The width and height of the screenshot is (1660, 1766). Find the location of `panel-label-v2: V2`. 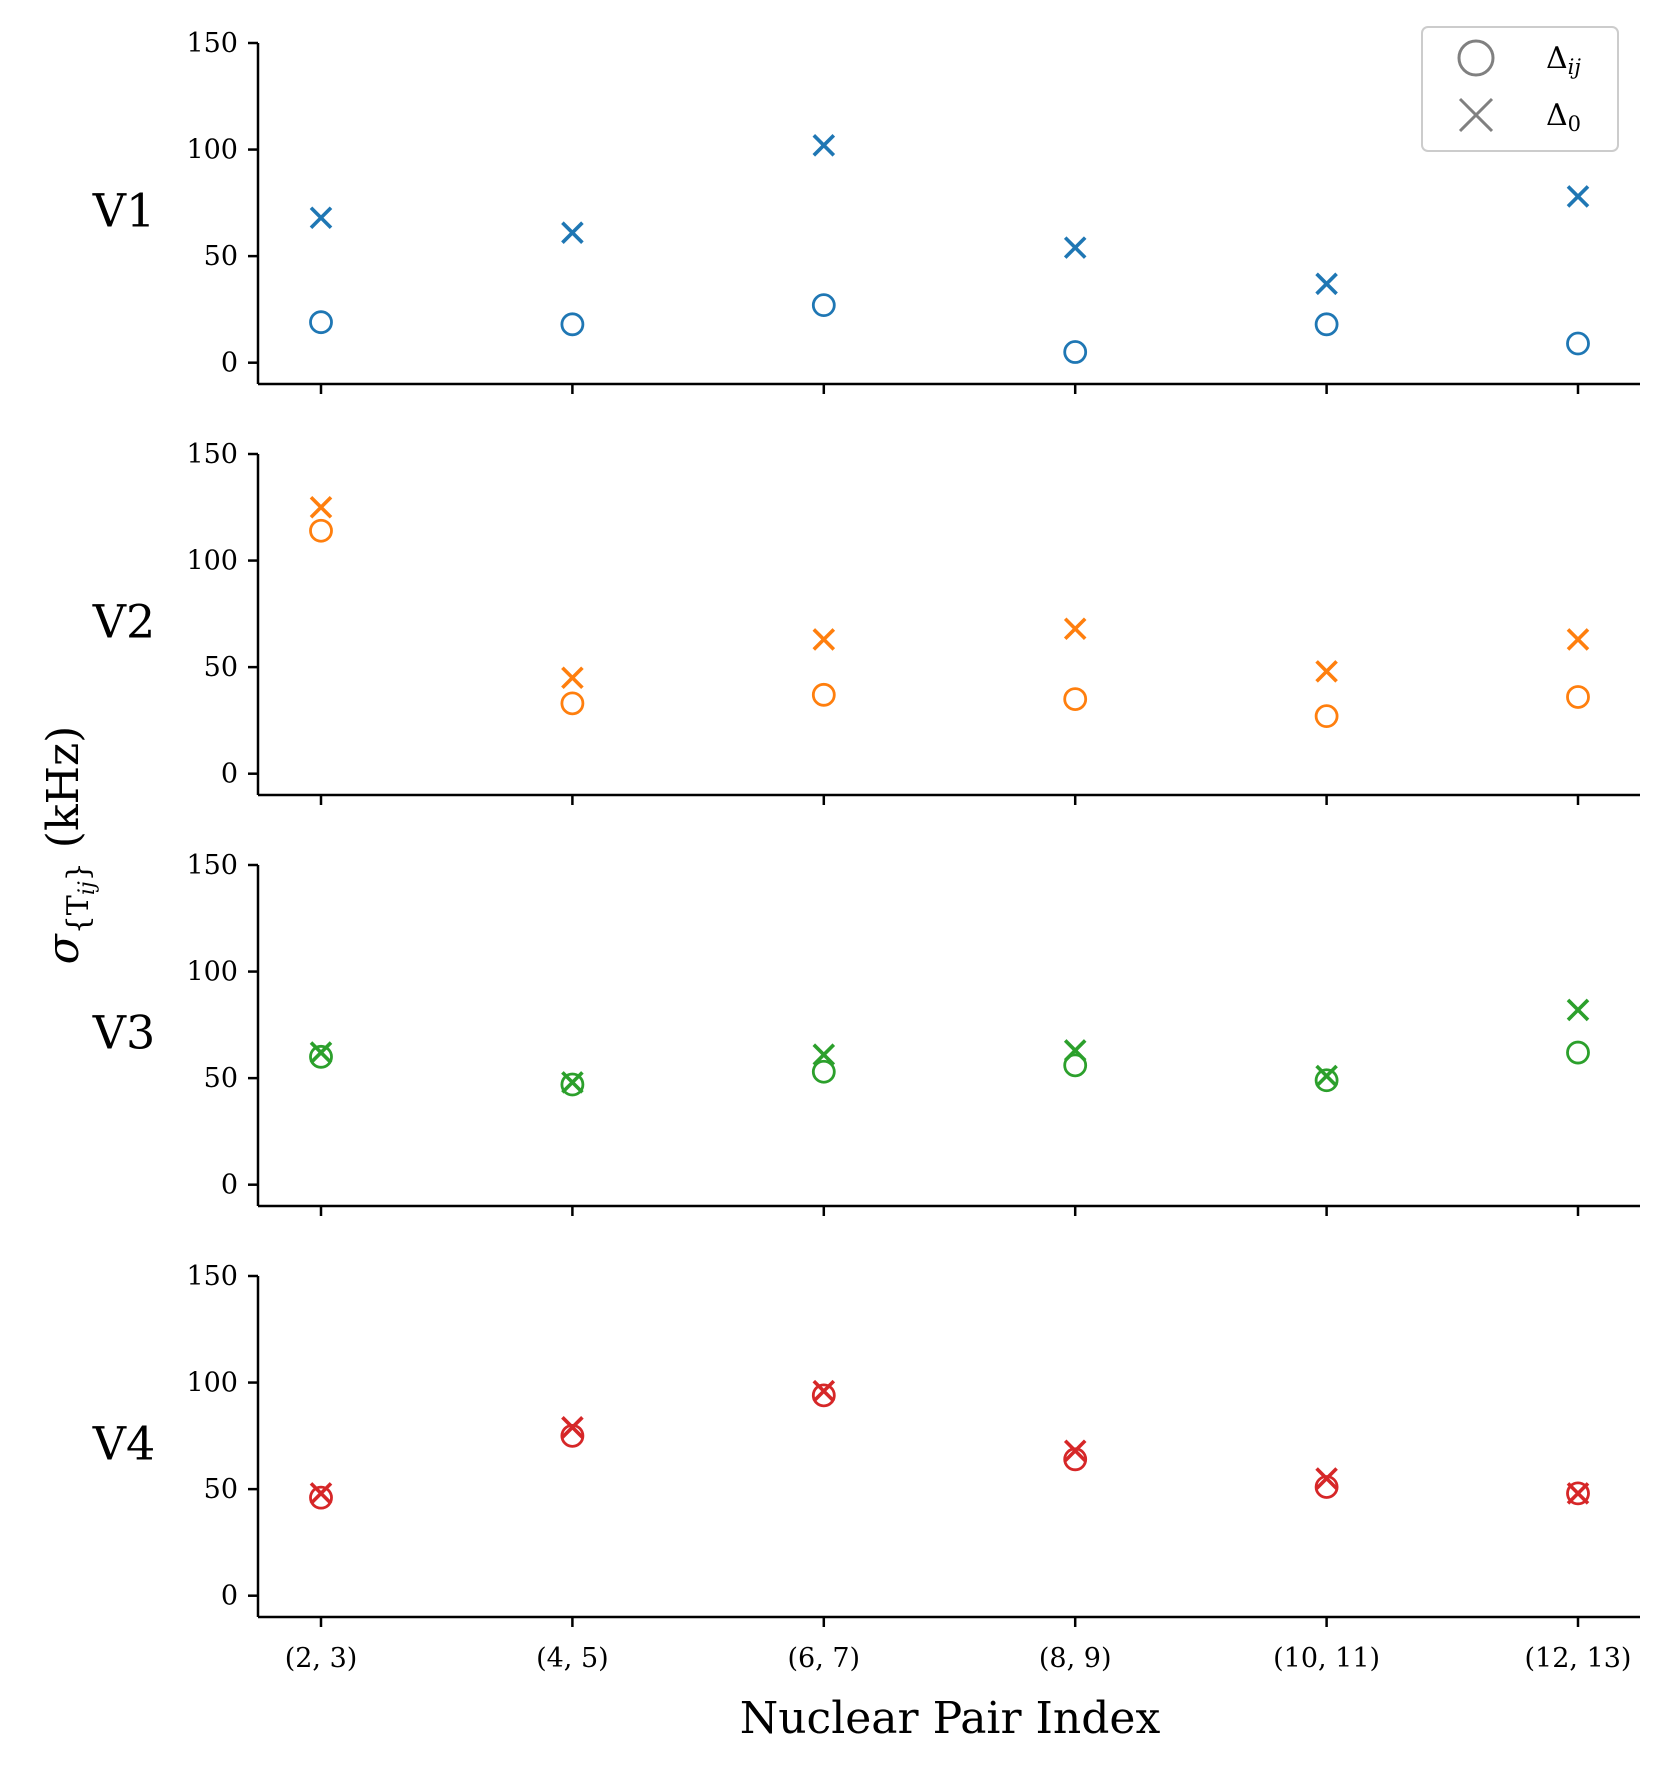

panel-label-v2: V2 is located at coordinates (124, 622).